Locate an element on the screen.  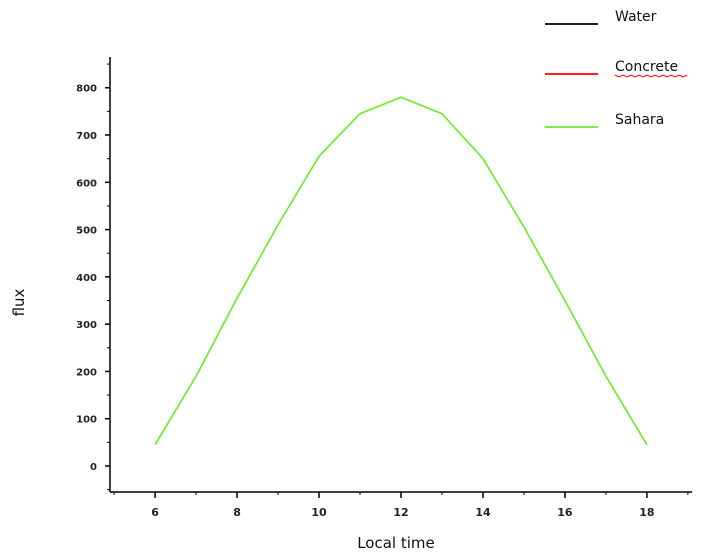
y-tick-label: 0 is located at coordinates (93, 467).